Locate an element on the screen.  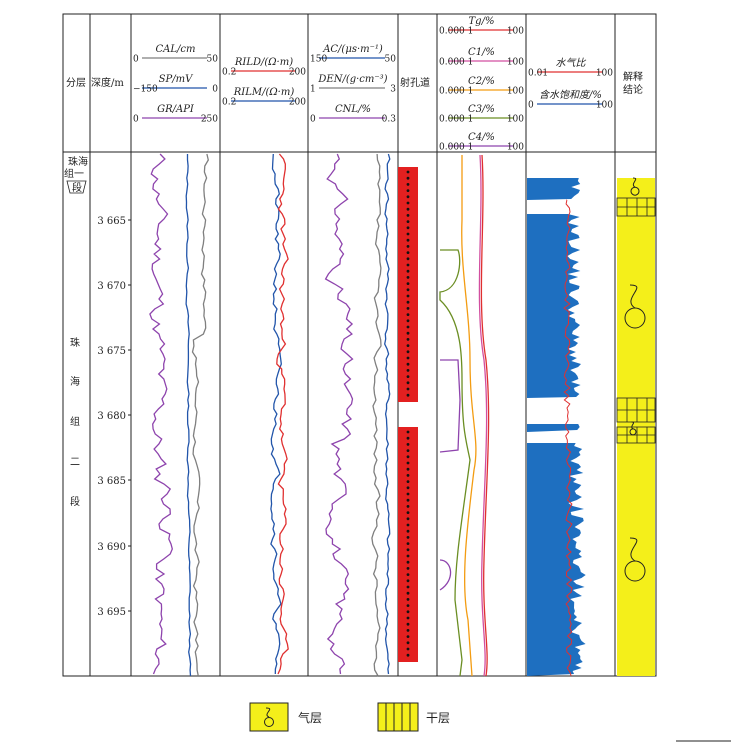
depth-header: 深度/m is located at coordinates (107, 82).